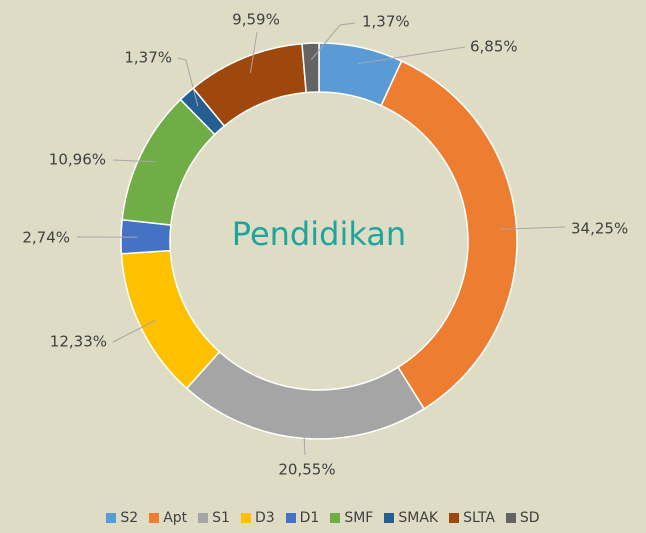 This screenshot has height=533, width=646. I want to click on data-label: 10,96%, so click(77, 160).